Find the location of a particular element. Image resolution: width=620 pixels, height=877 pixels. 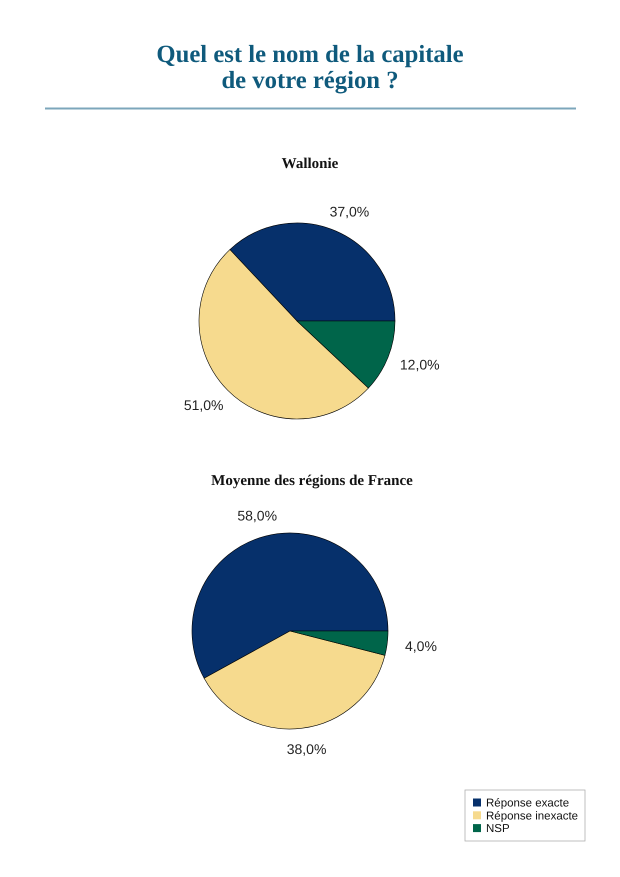

data-label: 58,0% is located at coordinates (257, 516).